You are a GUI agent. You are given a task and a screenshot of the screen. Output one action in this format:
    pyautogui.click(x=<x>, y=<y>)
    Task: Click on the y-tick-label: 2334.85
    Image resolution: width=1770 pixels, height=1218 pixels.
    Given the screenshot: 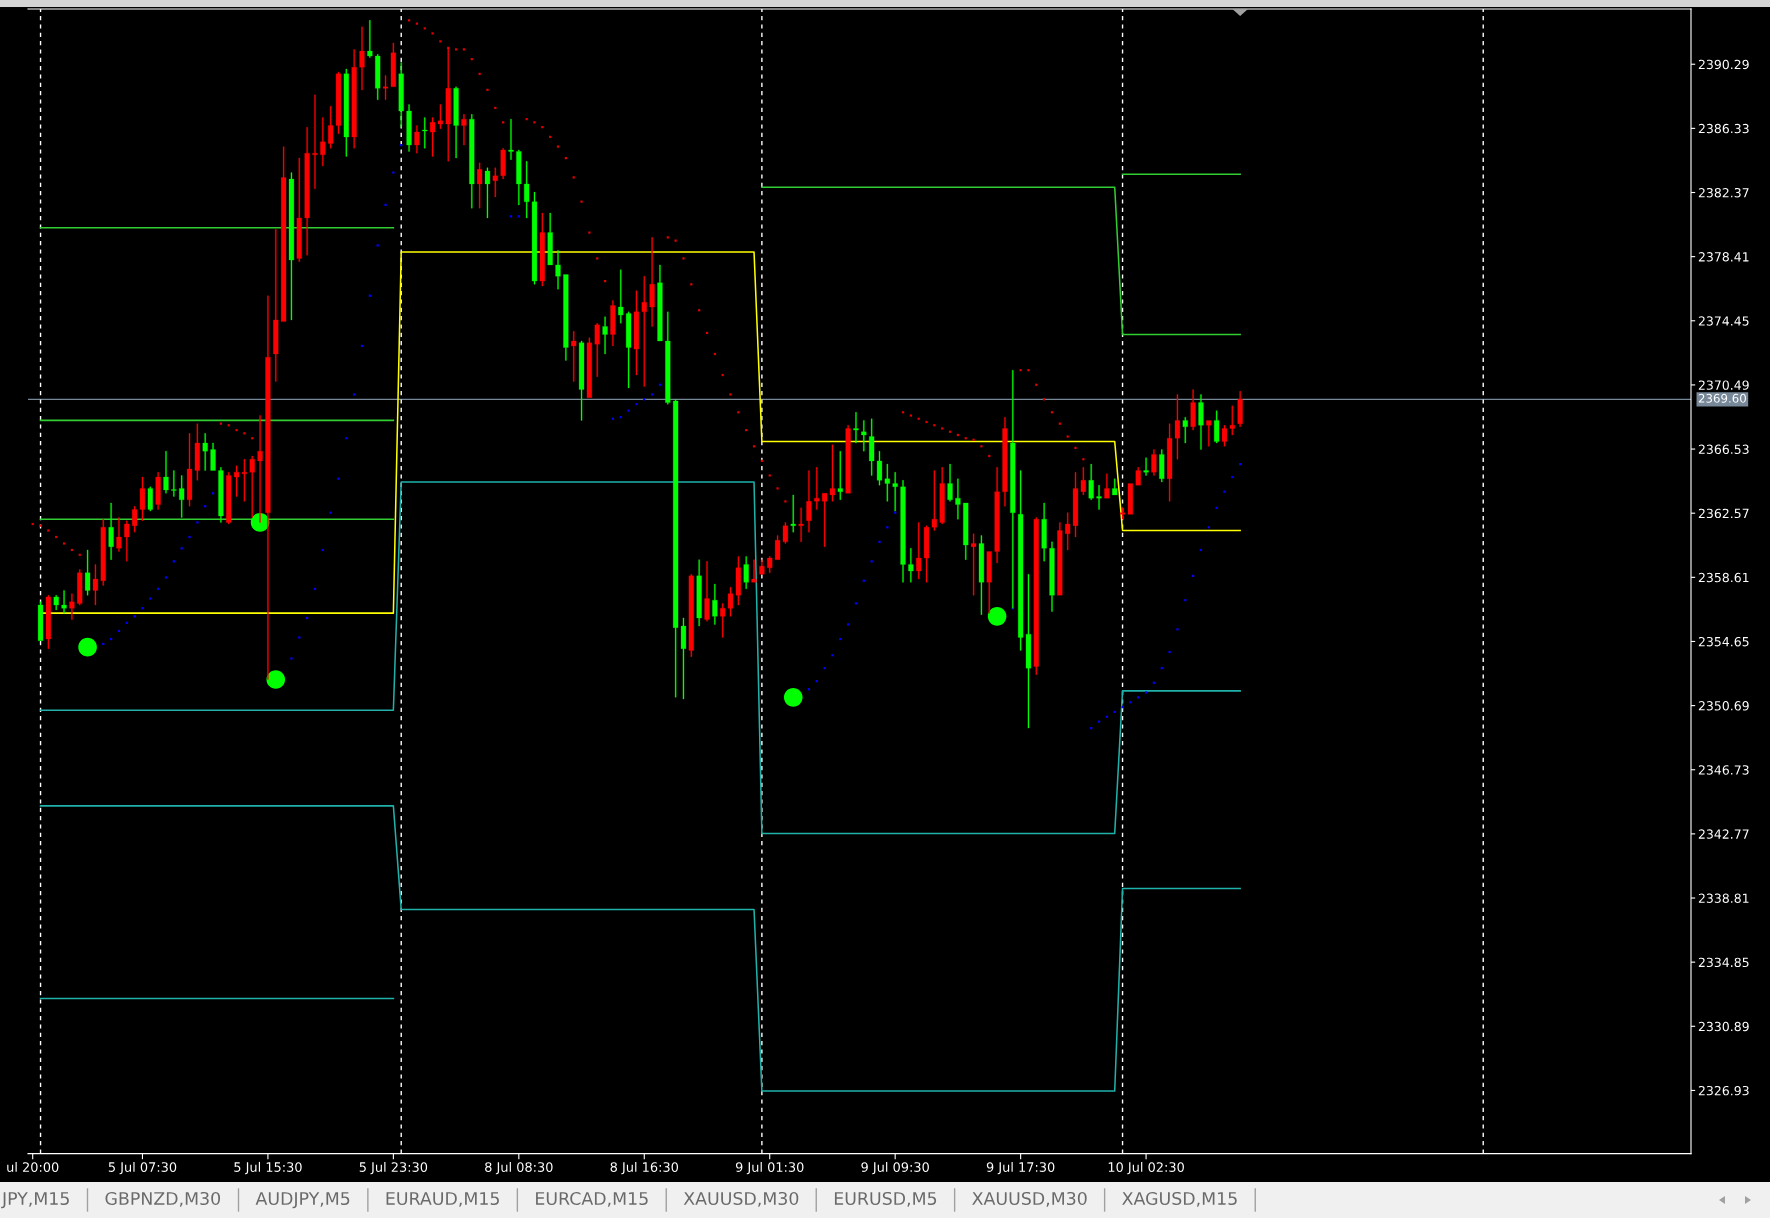 What is the action you would take?
    pyautogui.click(x=1723, y=962)
    